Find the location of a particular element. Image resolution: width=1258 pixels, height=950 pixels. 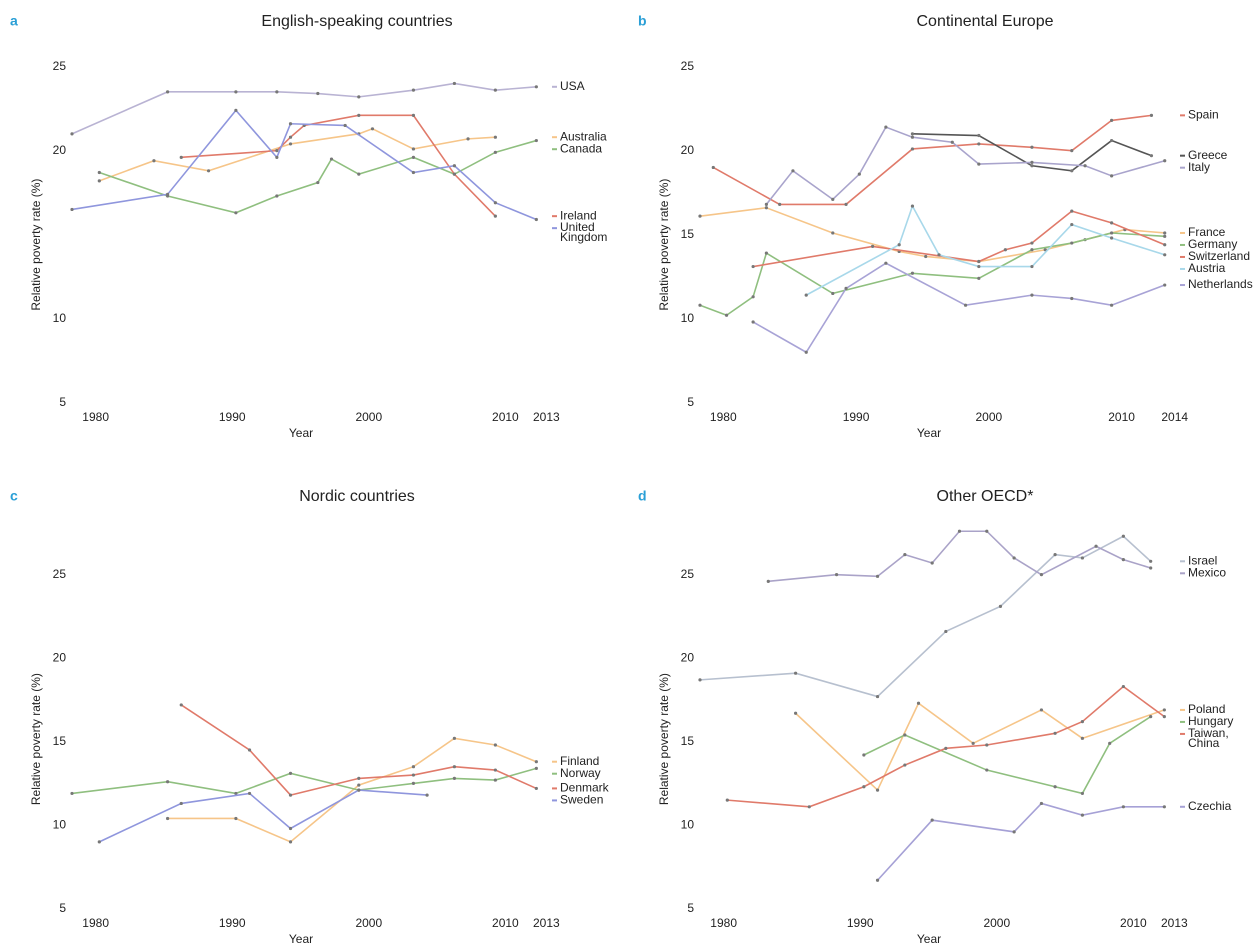

legend-label: Canada is located at coordinates (581, 148).